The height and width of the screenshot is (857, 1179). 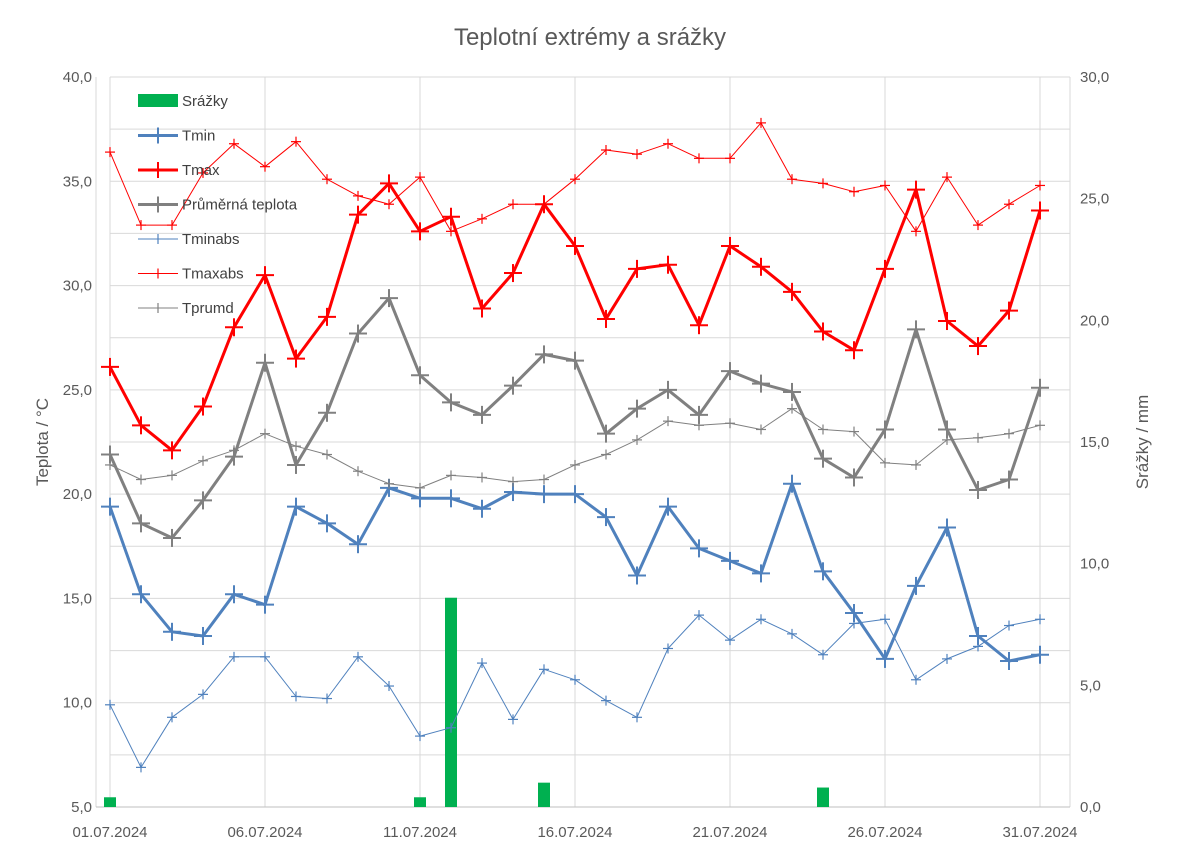 I want to click on y2-tick-label: 10,0, so click(x=1094, y=564).